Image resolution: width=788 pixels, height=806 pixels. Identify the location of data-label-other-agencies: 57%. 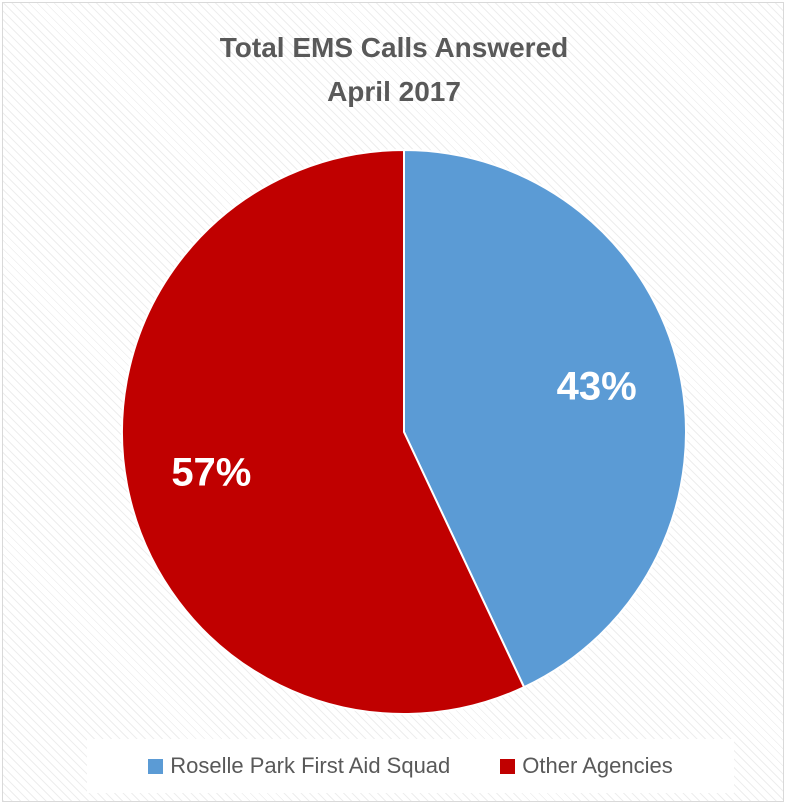
(211, 473).